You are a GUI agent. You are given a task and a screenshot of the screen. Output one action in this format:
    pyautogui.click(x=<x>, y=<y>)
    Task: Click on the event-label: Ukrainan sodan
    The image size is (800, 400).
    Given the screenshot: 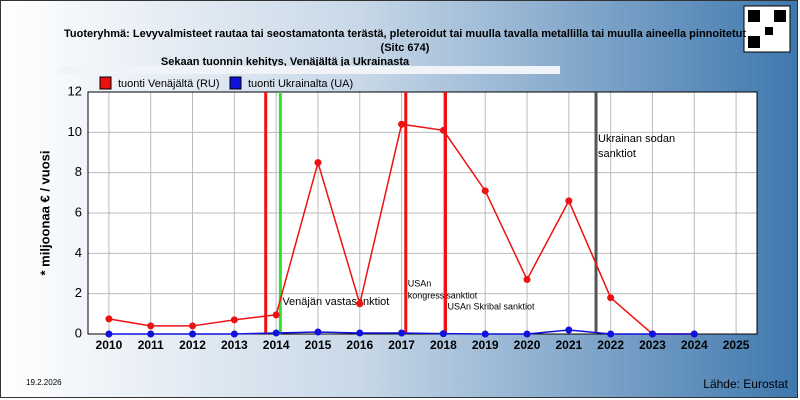 What is the action you would take?
    pyautogui.click(x=636, y=139)
    